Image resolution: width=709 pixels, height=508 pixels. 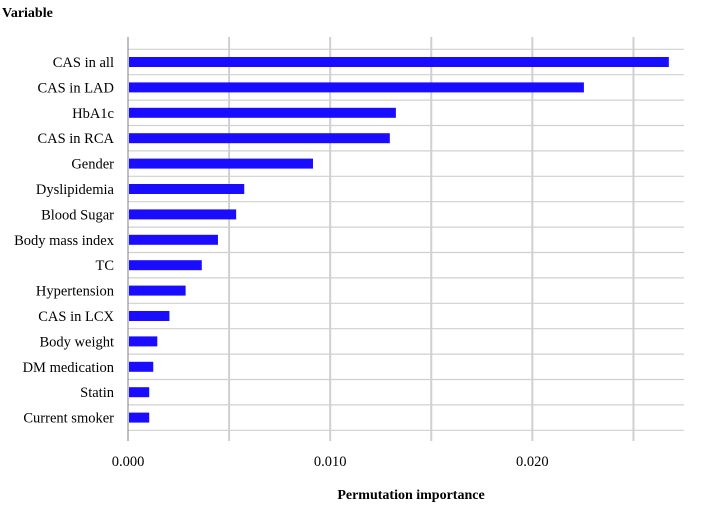 I want to click on category-label: CAS in all, so click(x=83, y=63).